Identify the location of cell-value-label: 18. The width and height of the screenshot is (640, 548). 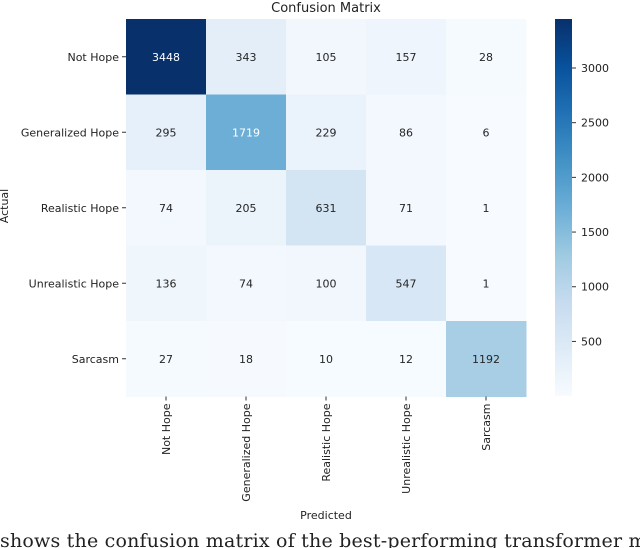
(246, 359).